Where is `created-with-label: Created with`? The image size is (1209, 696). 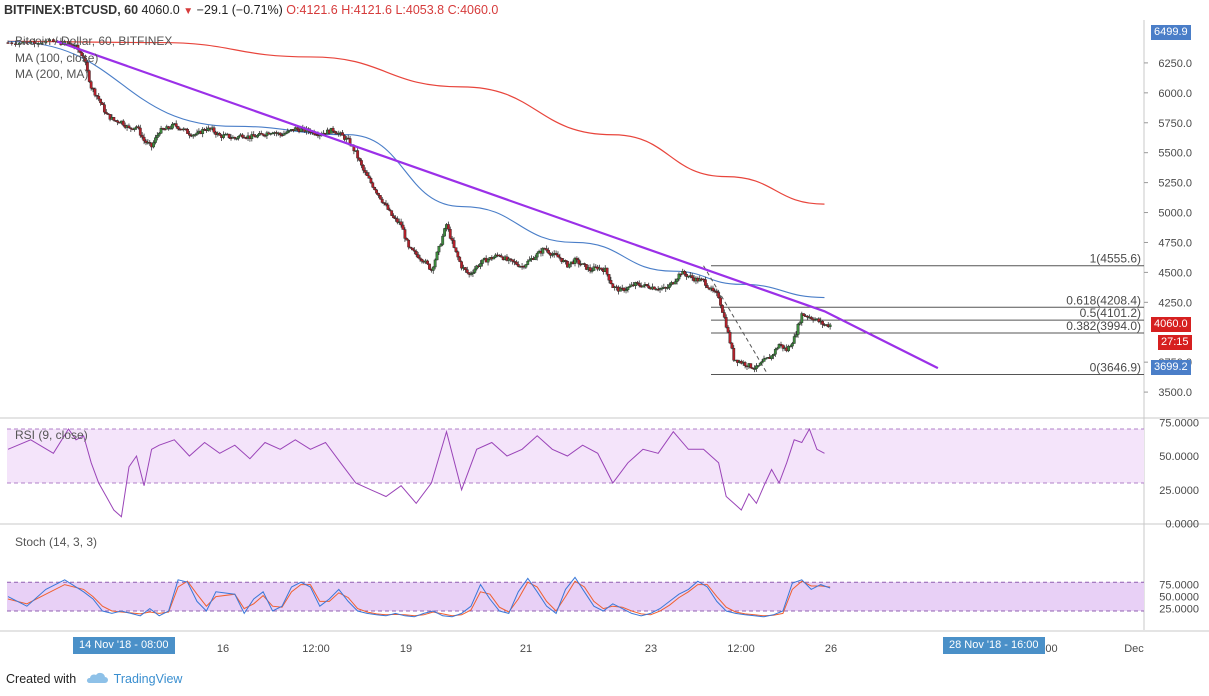
created-with-label: Created with is located at coordinates (41, 679).